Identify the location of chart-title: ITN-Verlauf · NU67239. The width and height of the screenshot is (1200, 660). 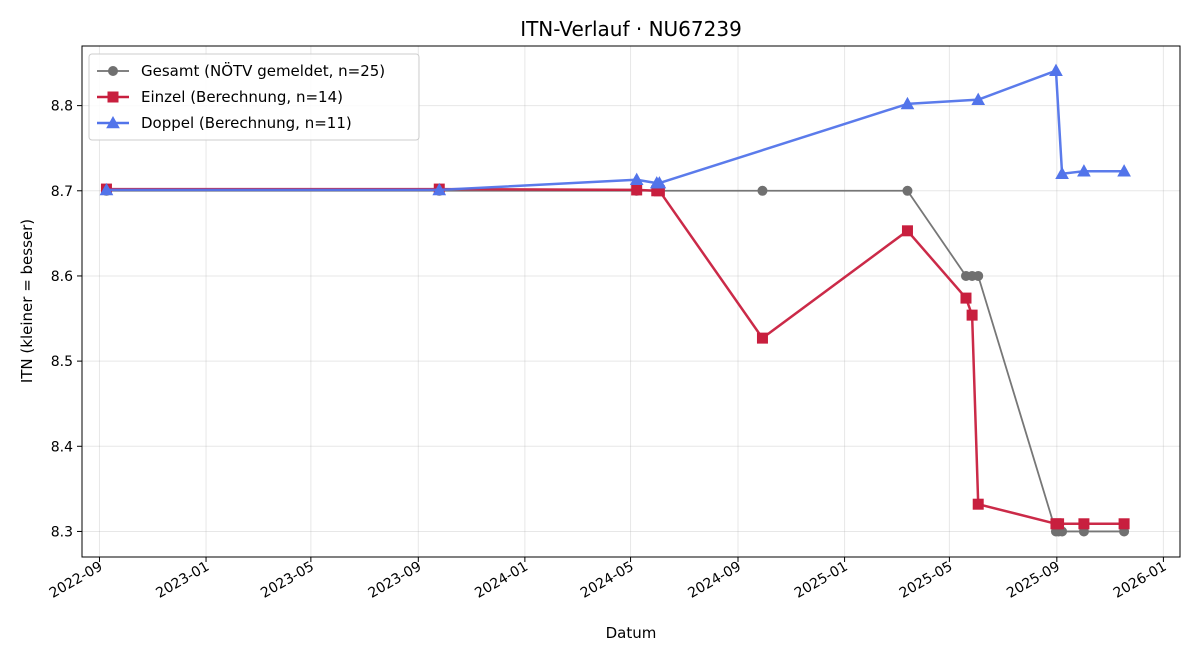
(631, 29).